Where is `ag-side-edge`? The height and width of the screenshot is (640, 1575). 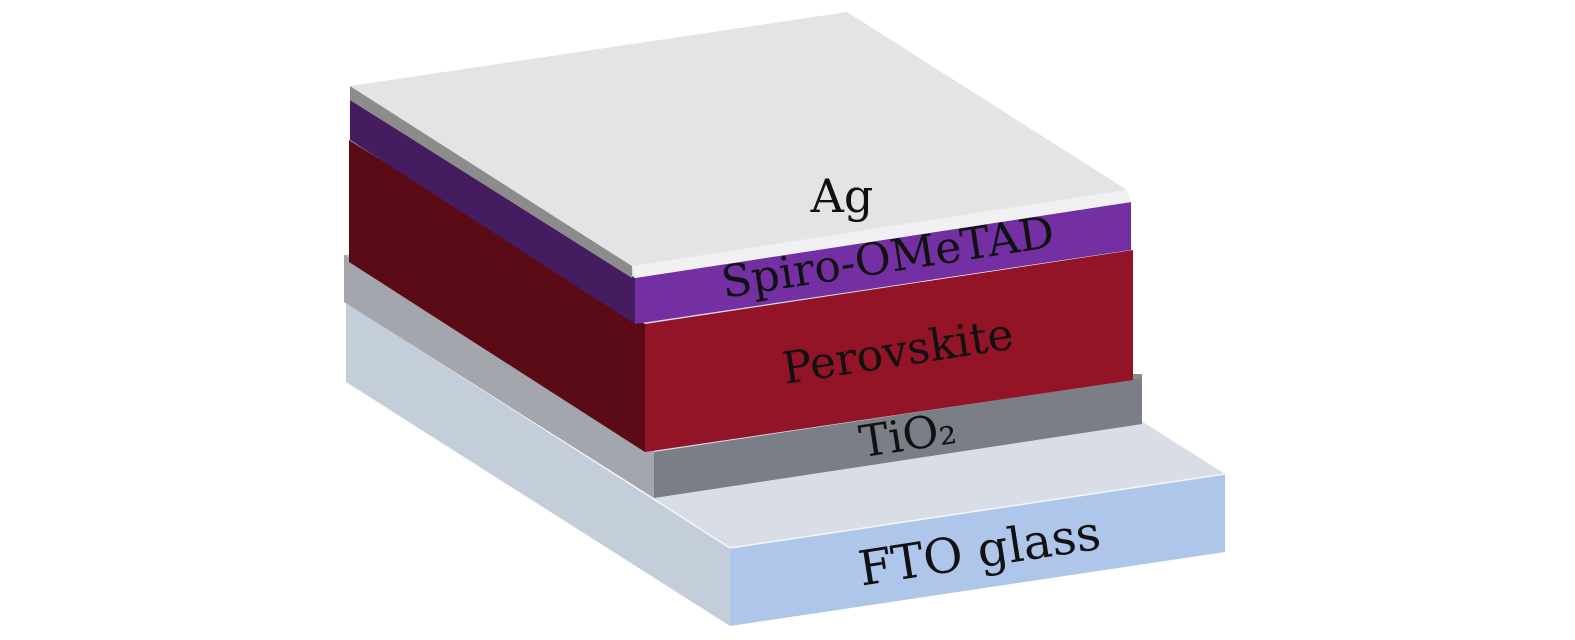 ag-side-edge is located at coordinates (491, 182).